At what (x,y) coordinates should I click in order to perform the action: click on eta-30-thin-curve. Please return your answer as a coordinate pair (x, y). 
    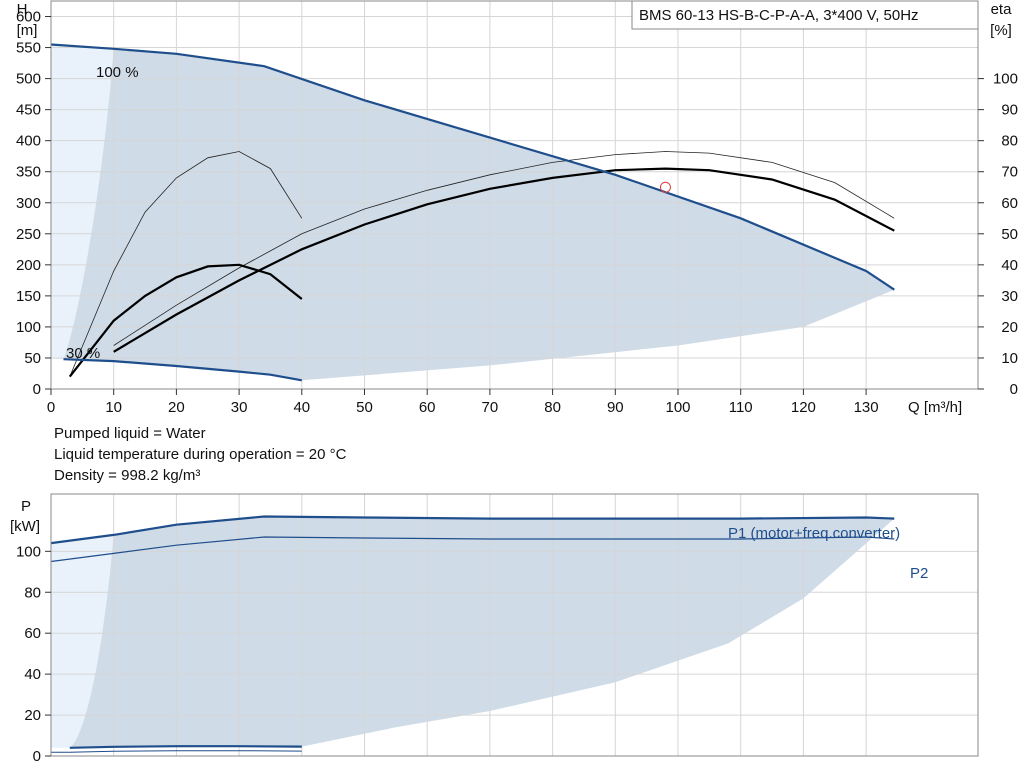
    Looking at the image, I should click on (186, 264).